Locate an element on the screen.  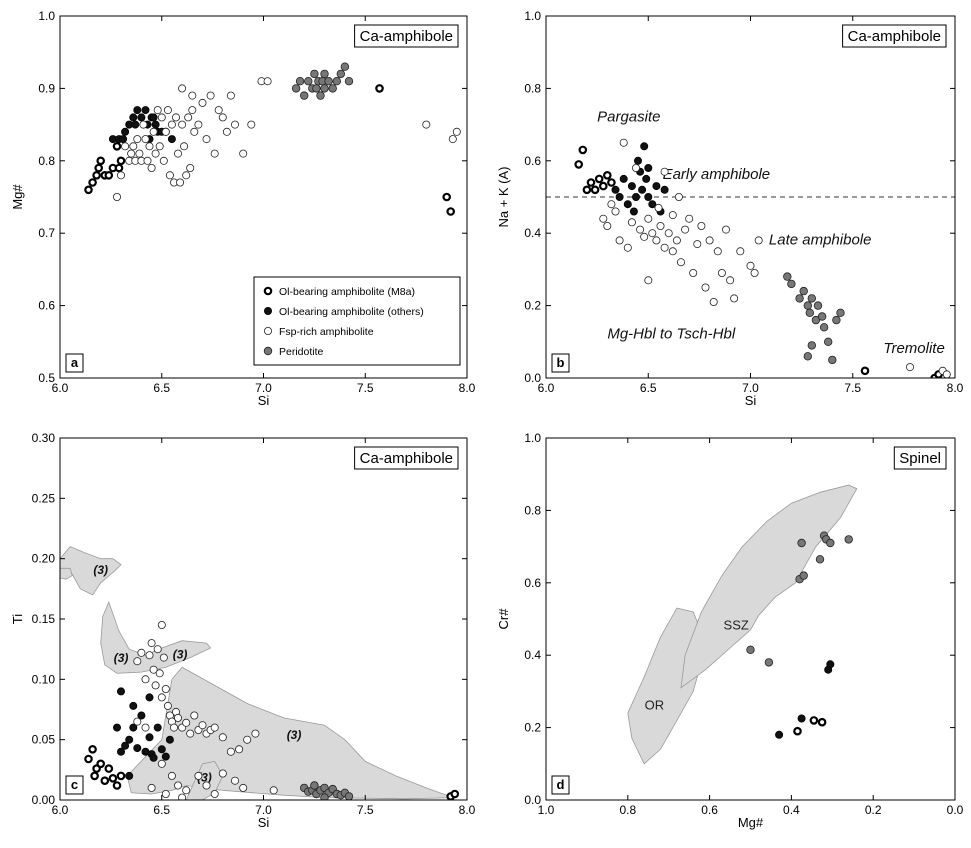
panel-label-box is located at coordinates (560, 785).